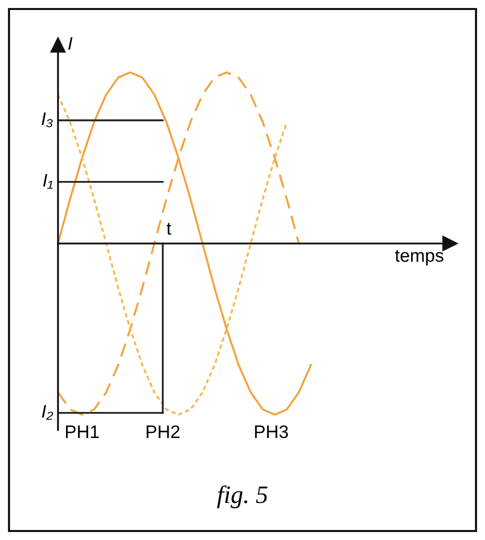 Image resolution: width=485 pixels, height=540 pixels. What do you see at coordinates (48, 412) in the screenshot?
I see `ref-line-label: I₂` at bounding box center [48, 412].